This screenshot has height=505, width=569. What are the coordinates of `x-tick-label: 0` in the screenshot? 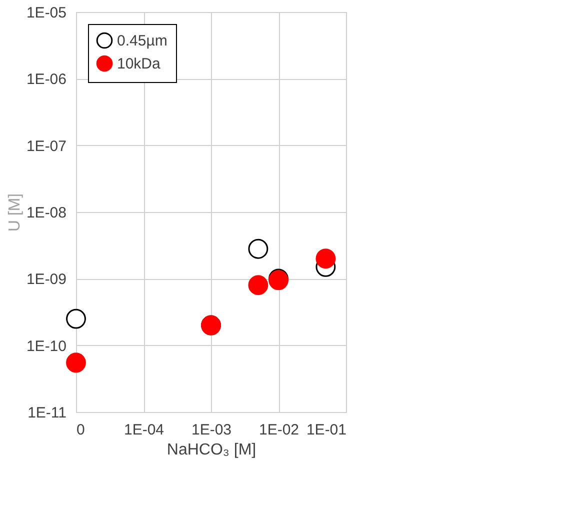 It's located at (80, 430).